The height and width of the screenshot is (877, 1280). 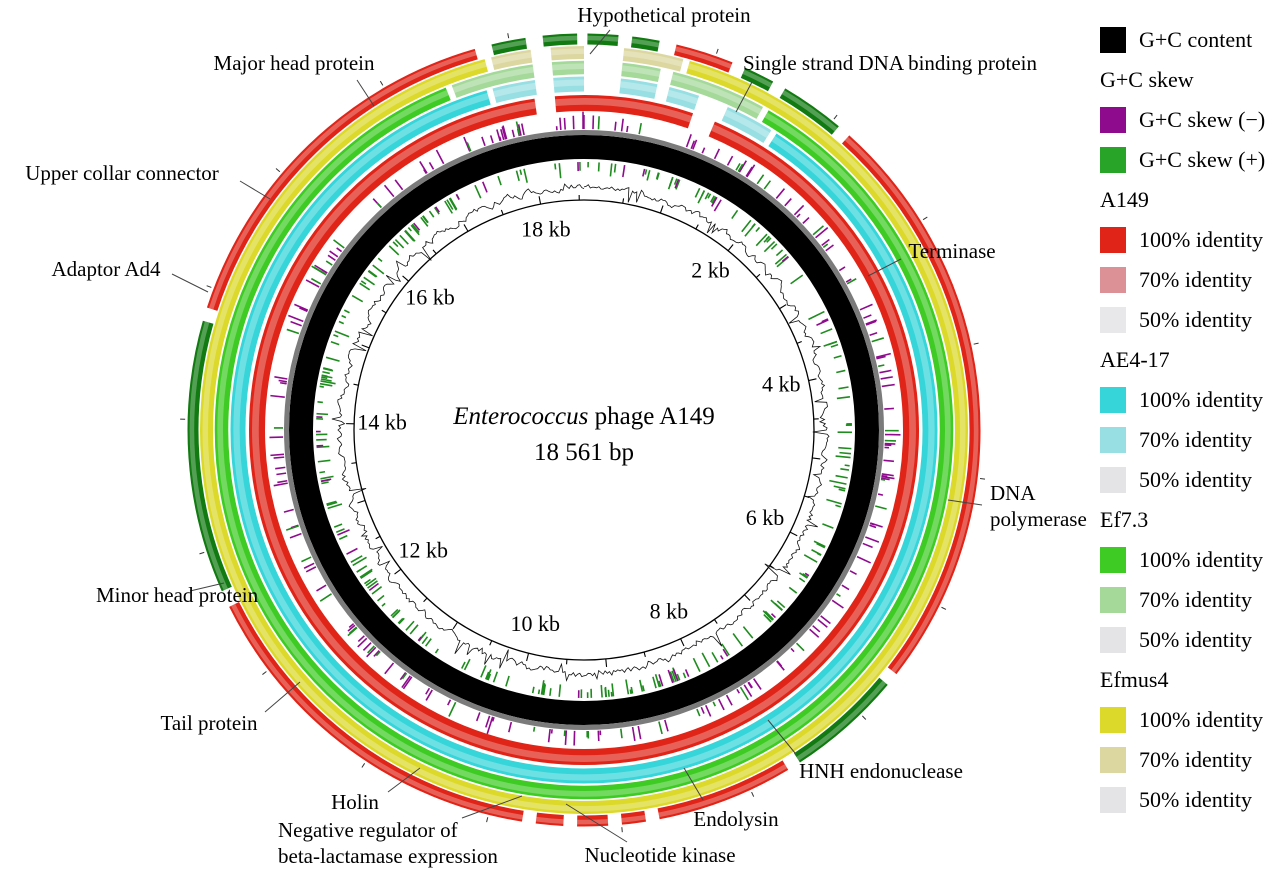 I want to click on scale-label-4kb: 4 kb, so click(x=781, y=384).